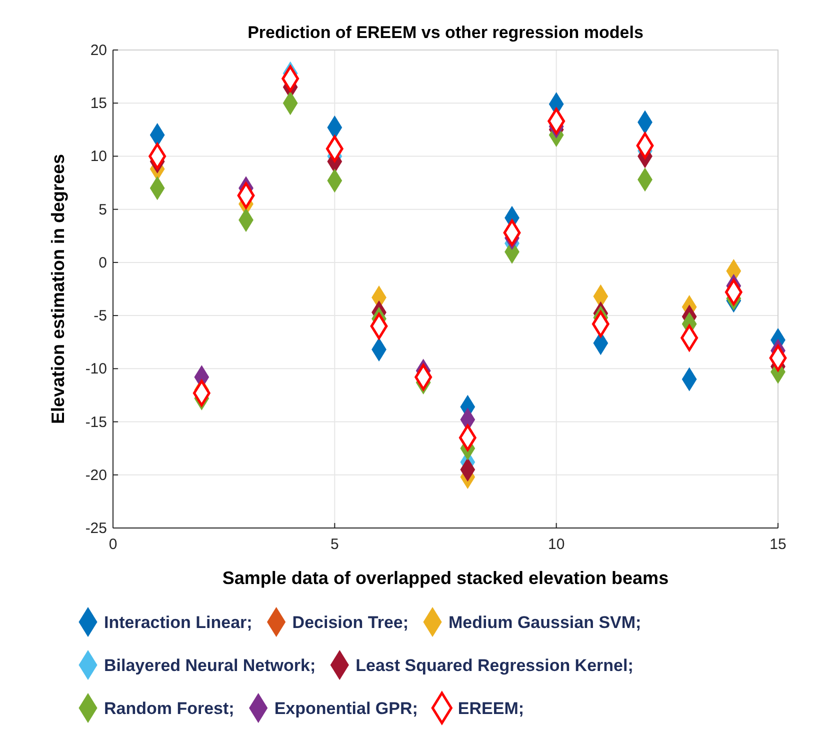  I want to click on y-tick-label: -20, so click(96, 475).